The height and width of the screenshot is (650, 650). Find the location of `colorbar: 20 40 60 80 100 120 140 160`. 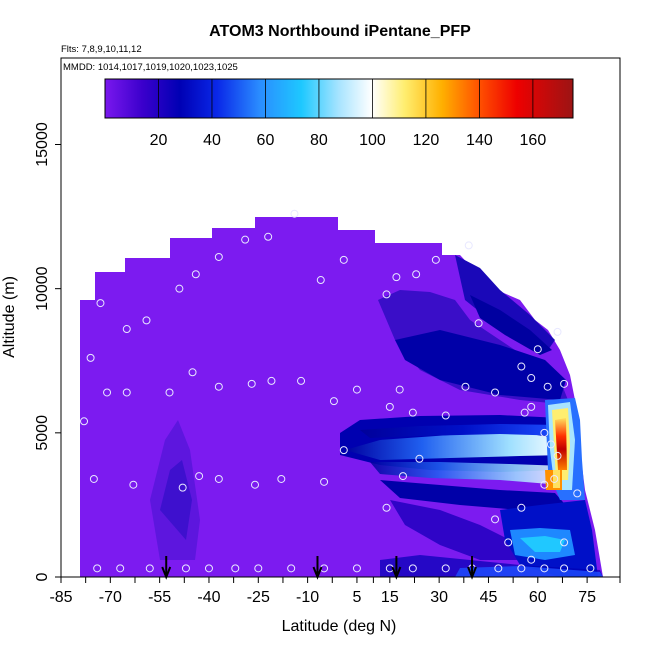

colorbar: 20 40 60 80 100 120 140 160 is located at coordinates (339, 113).